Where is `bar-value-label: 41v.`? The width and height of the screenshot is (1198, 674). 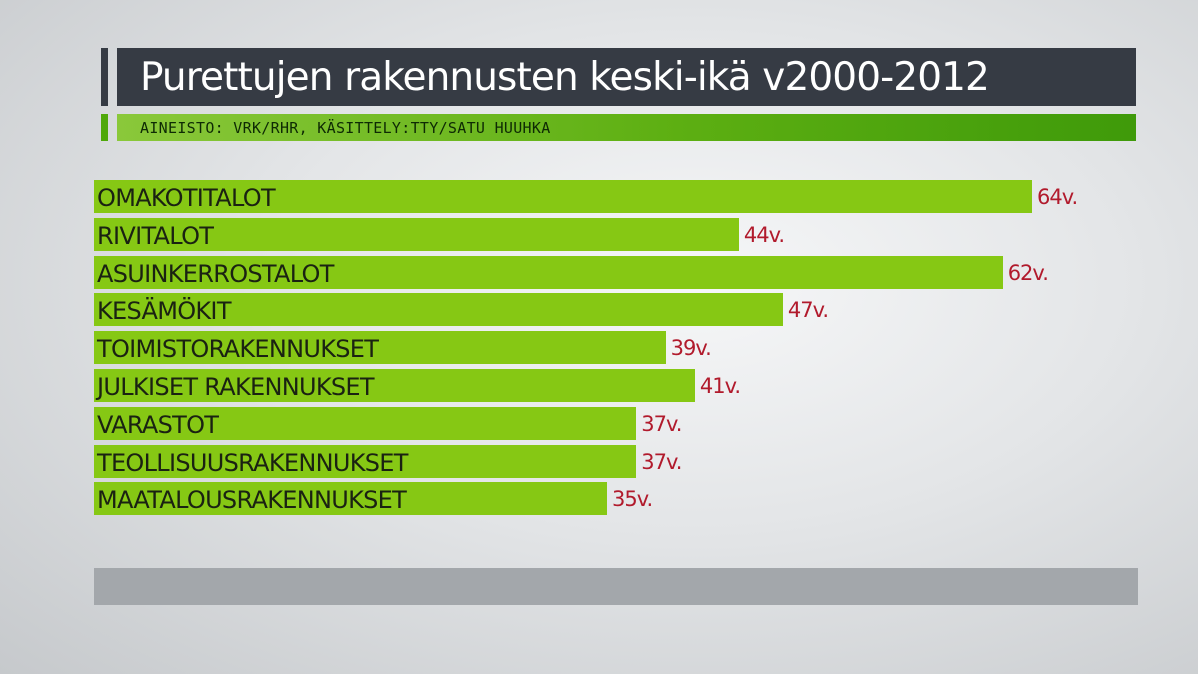
bar-value-label: 41v. is located at coordinates (720, 386).